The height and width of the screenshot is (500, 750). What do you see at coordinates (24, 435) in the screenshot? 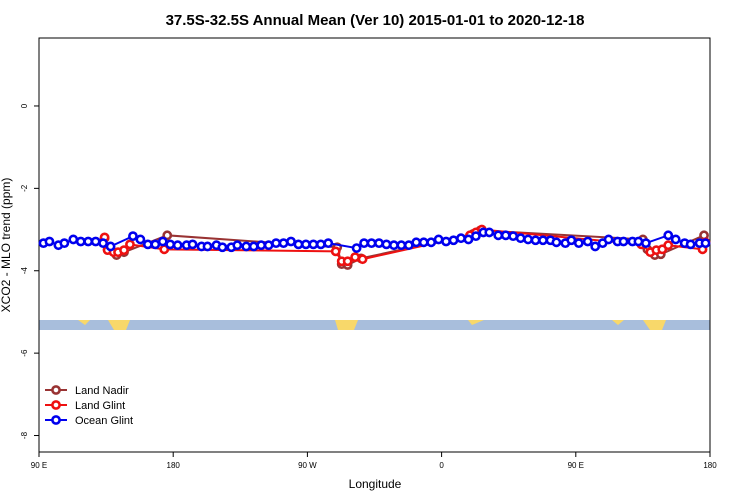
I see `y-tick-label: -8` at bounding box center [24, 435].